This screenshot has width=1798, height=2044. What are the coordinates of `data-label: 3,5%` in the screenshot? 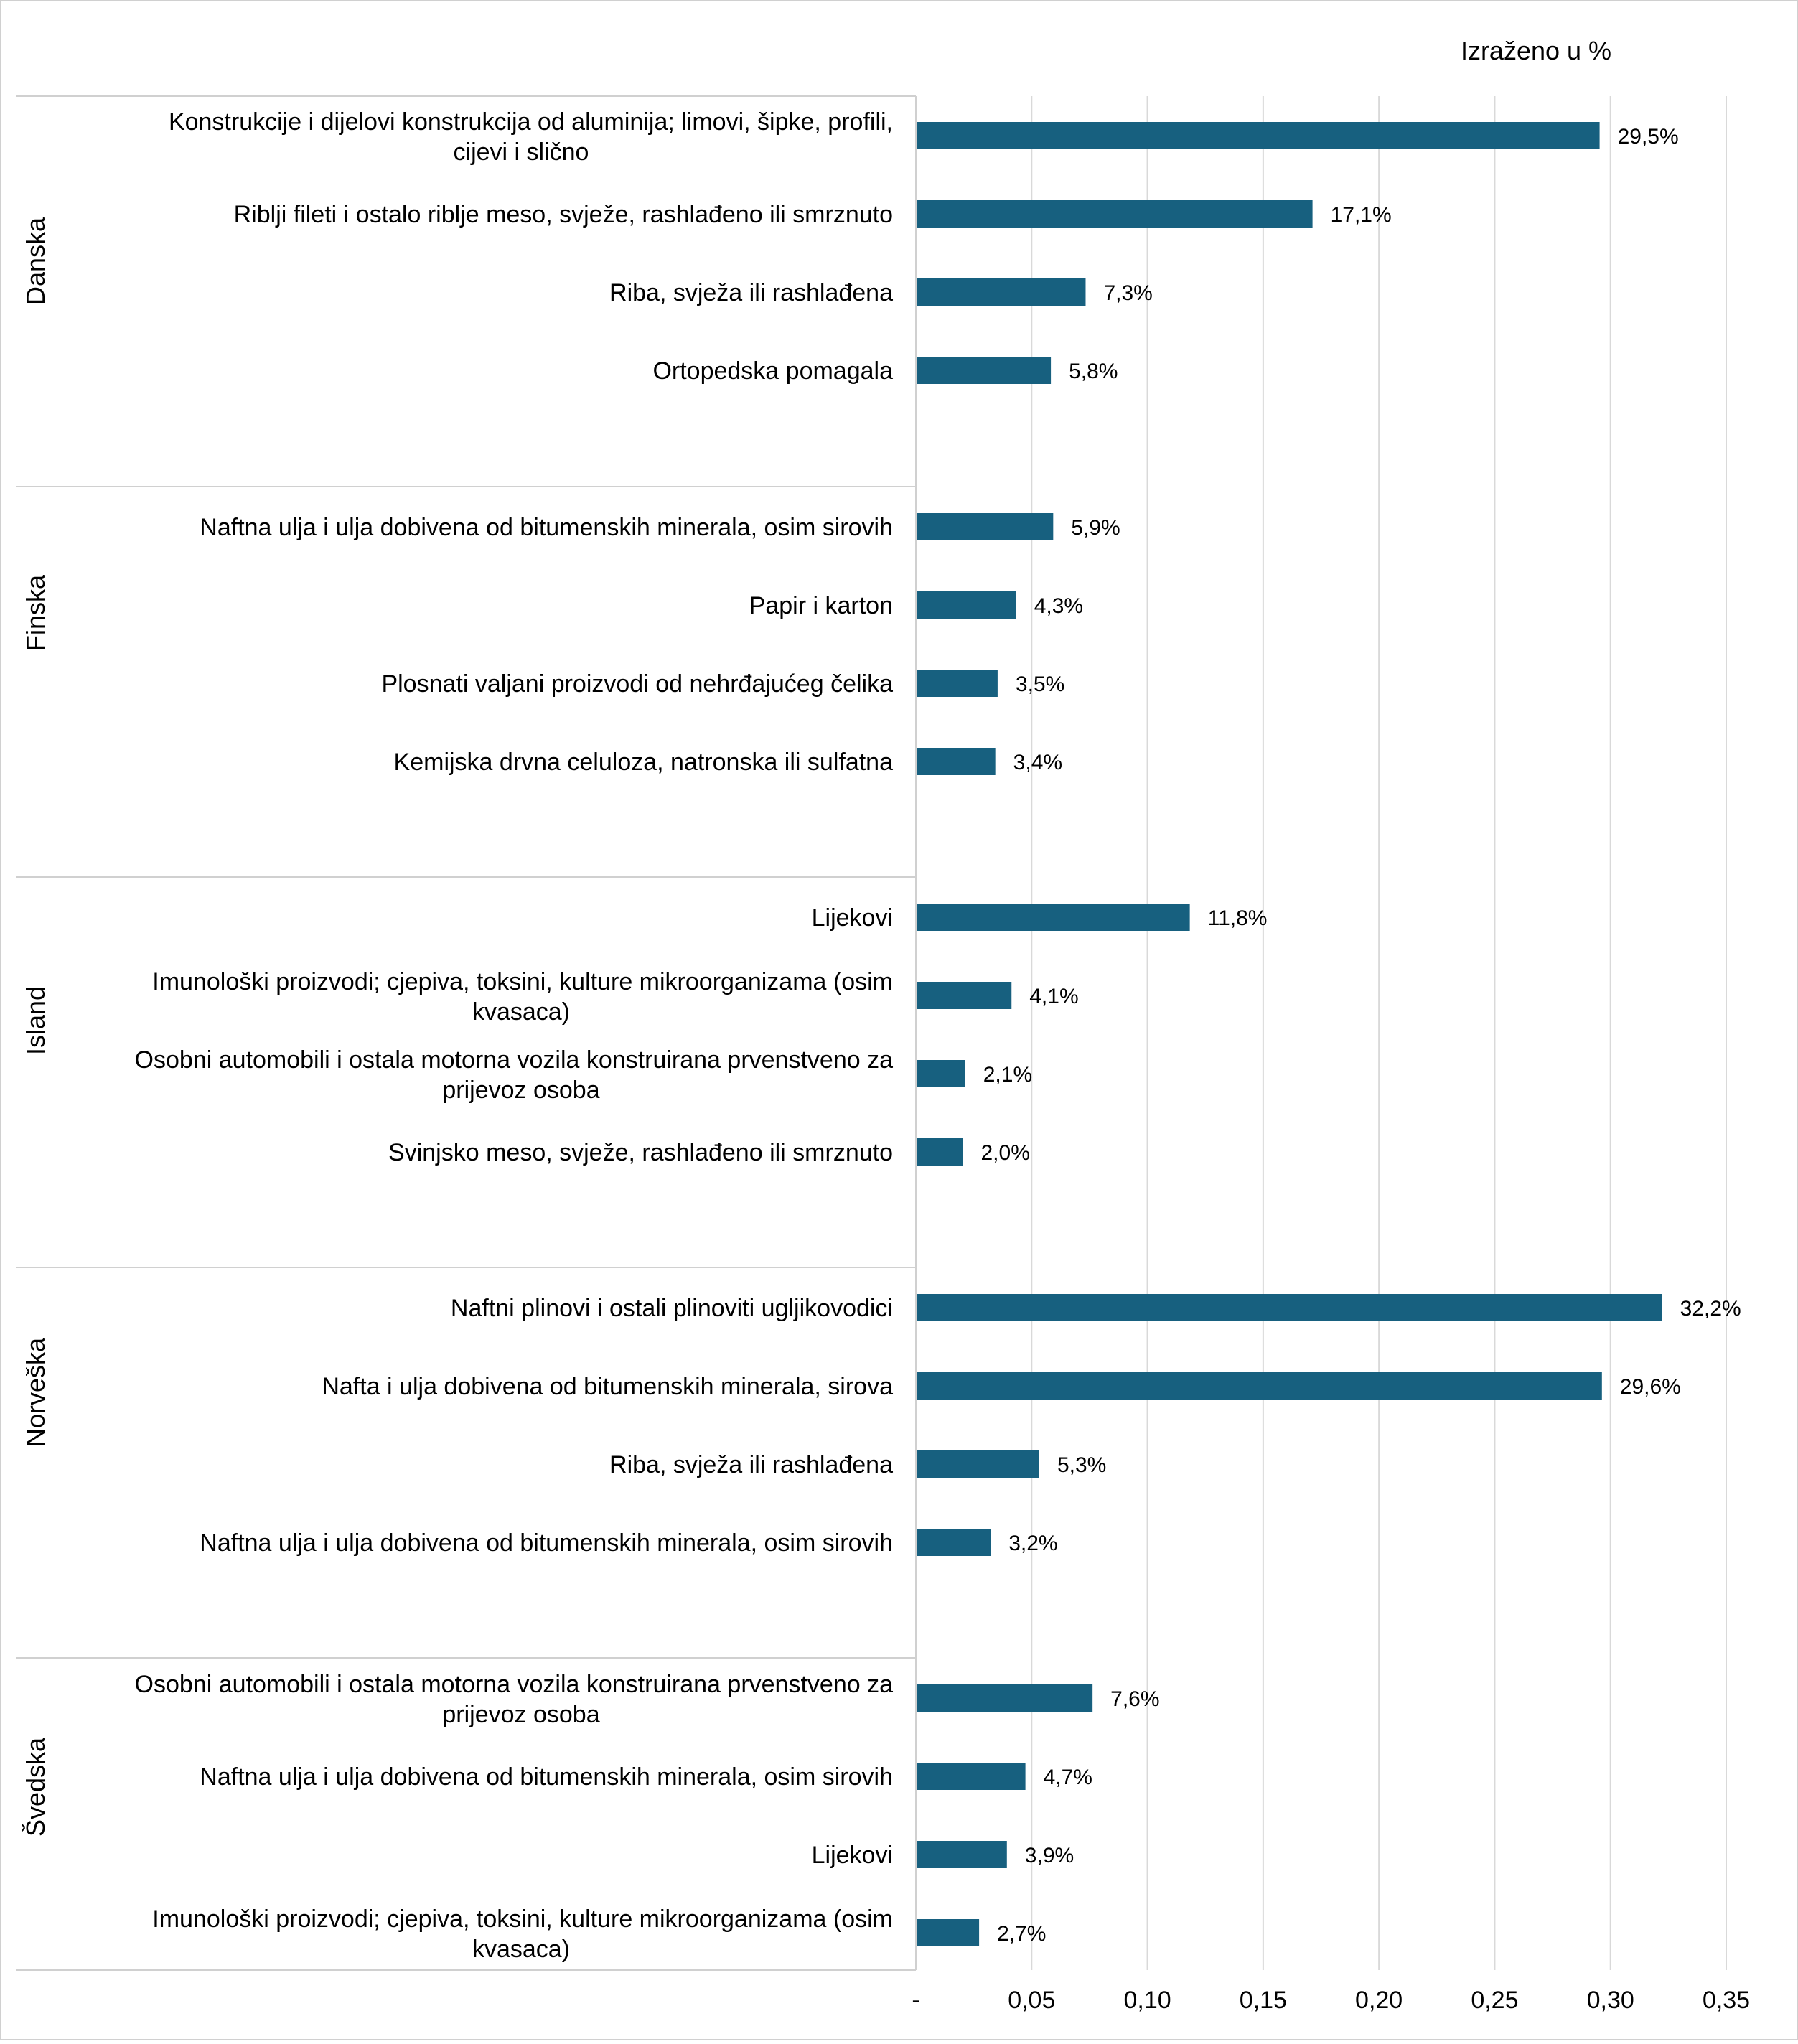 It's located at (1040, 684).